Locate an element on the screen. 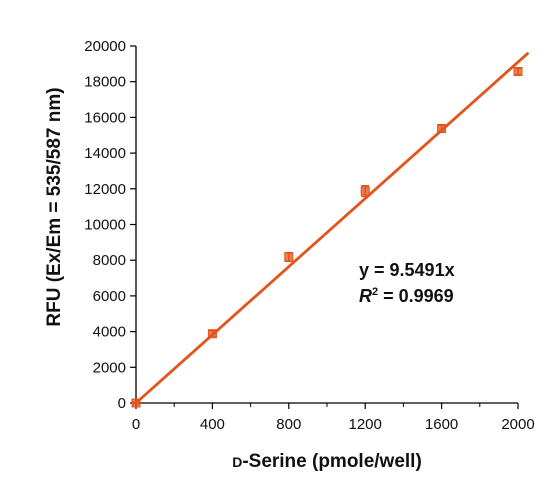  r-squared-letter: R is located at coordinates (365, 296).